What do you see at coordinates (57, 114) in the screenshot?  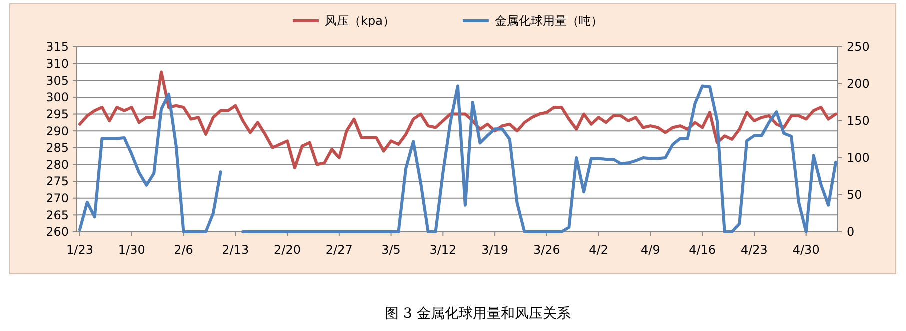 I see `y-tick-label: 295` at bounding box center [57, 114].